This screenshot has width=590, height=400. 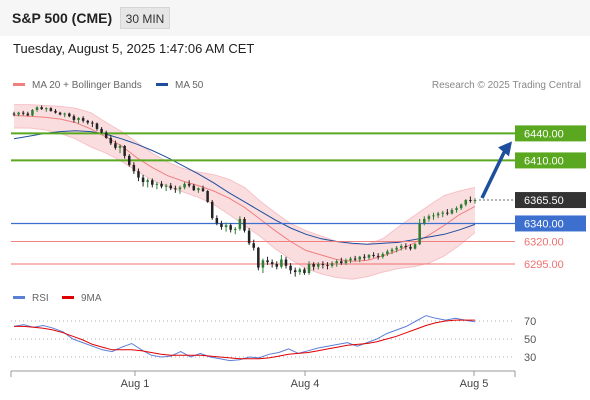 I want to click on x-tick-label: Aug 5, so click(x=474, y=384).